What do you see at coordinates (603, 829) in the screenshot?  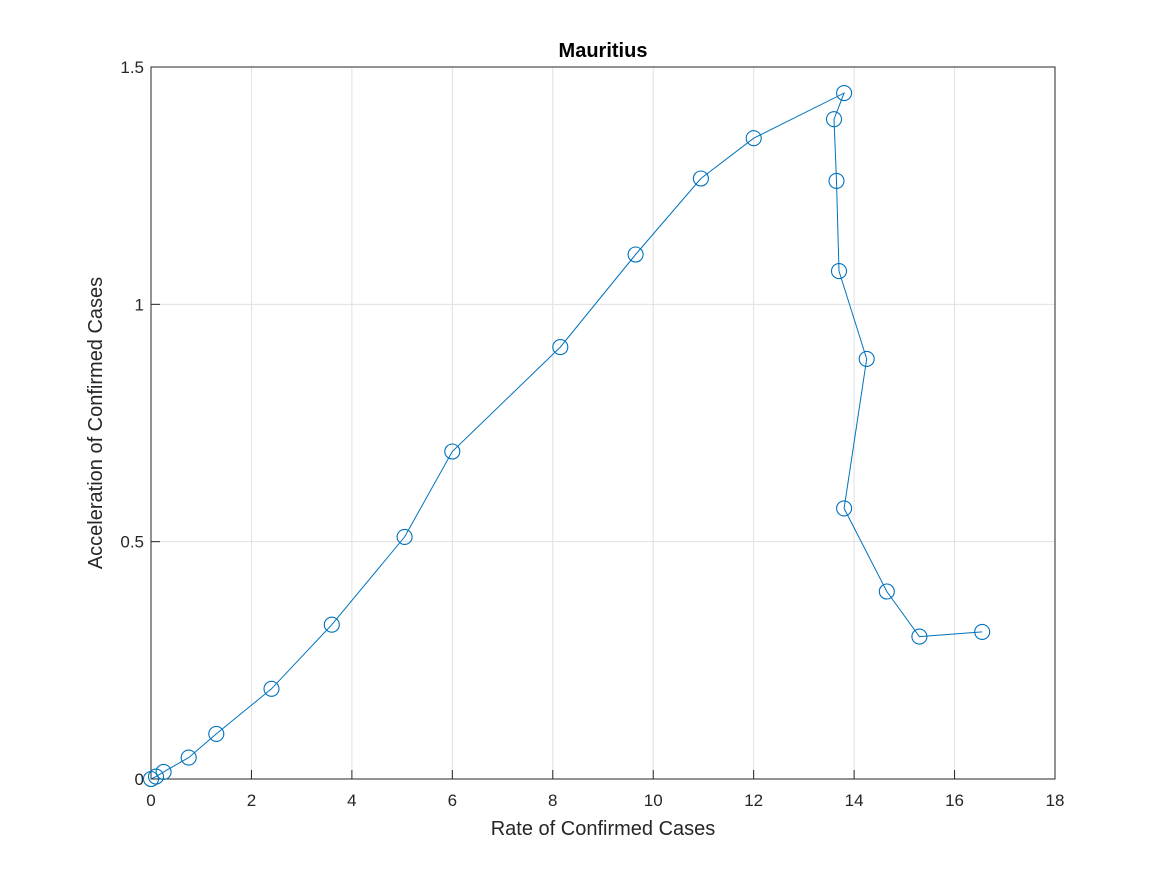 I see `x-axis-label: Rate of Confirmed Cases` at bounding box center [603, 829].